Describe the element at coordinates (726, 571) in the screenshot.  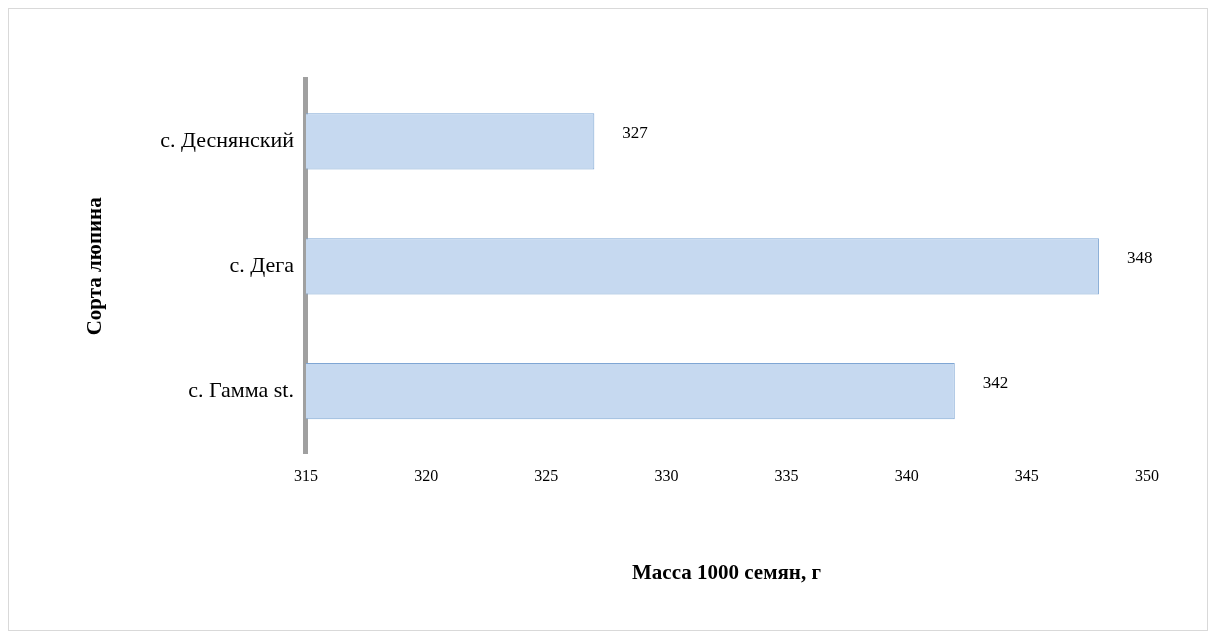
I see `x-axis-title: Масса 1000 семян, г` at that location.